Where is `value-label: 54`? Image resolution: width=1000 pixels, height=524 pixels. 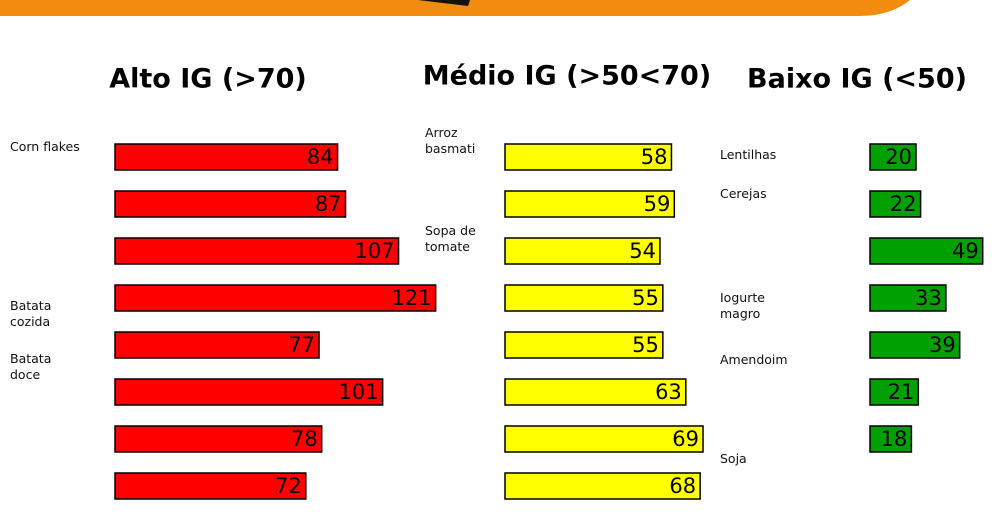
value-label: 54 is located at coordinates (642, 251).